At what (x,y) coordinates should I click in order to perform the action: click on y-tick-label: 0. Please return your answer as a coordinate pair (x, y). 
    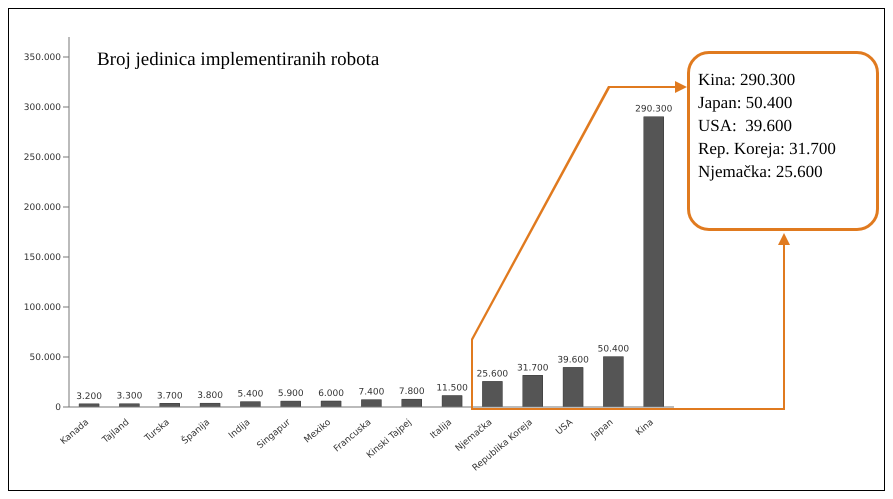
    Looking at the image, I should click on (58, 408).